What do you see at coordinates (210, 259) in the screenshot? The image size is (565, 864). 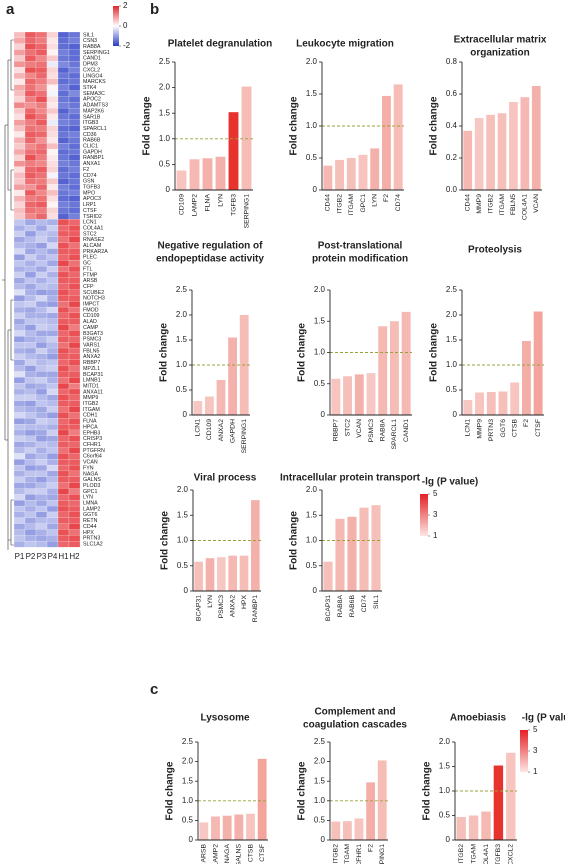 I see `chart-title: endopeptidase activity` at bounding box center [210, 259].